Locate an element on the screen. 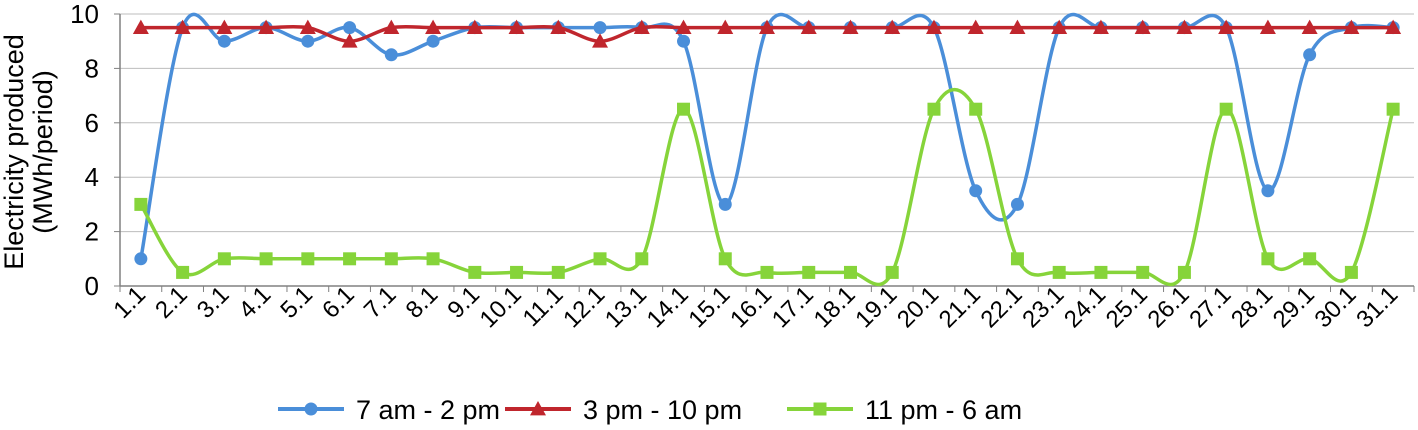 The image size is (1418, 430). x-tick-label: 28.1 is located at coordinates (1252, 307).